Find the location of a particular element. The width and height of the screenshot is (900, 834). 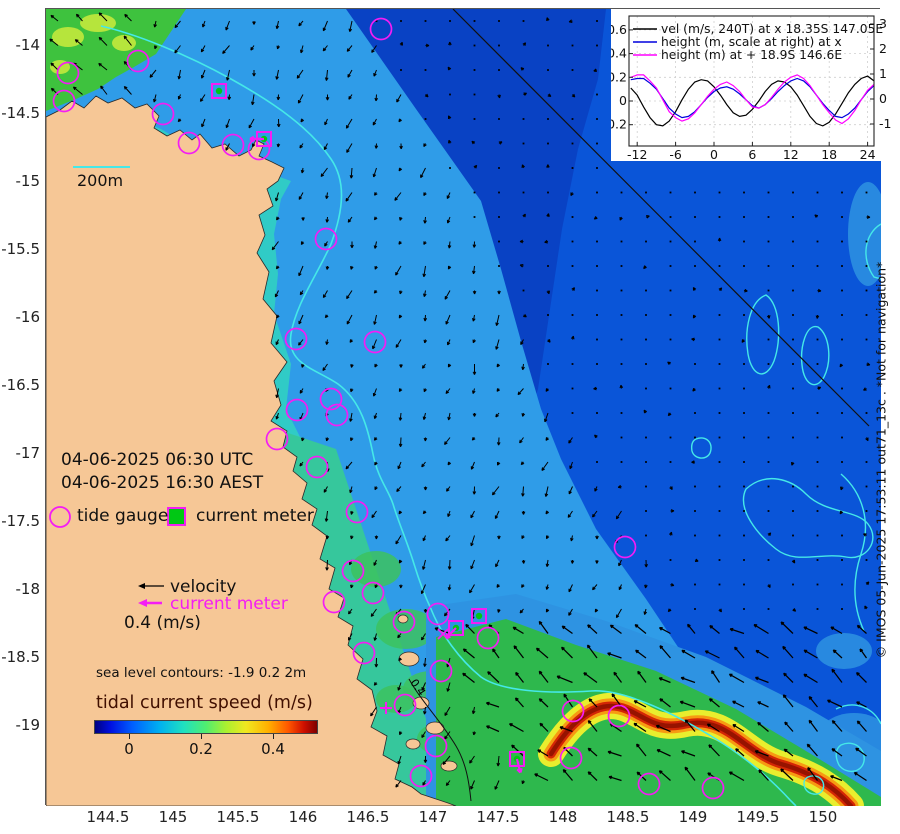

svg-text: 1 is located at coordinates (883, 73).